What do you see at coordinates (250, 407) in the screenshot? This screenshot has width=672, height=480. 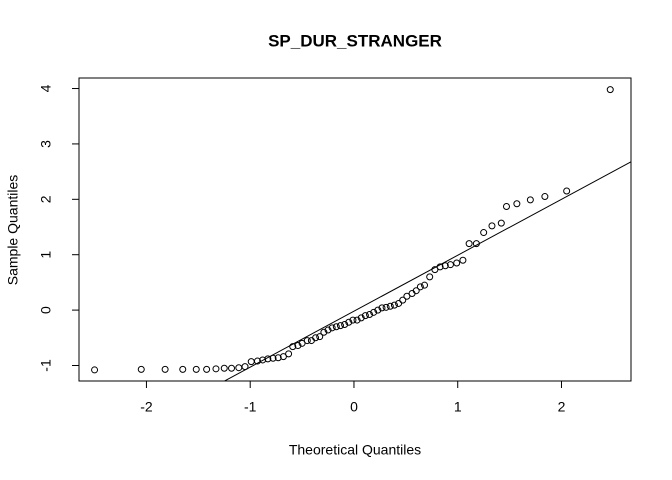 I see `x-tick-label: -1` at bounding box center [250, 407].